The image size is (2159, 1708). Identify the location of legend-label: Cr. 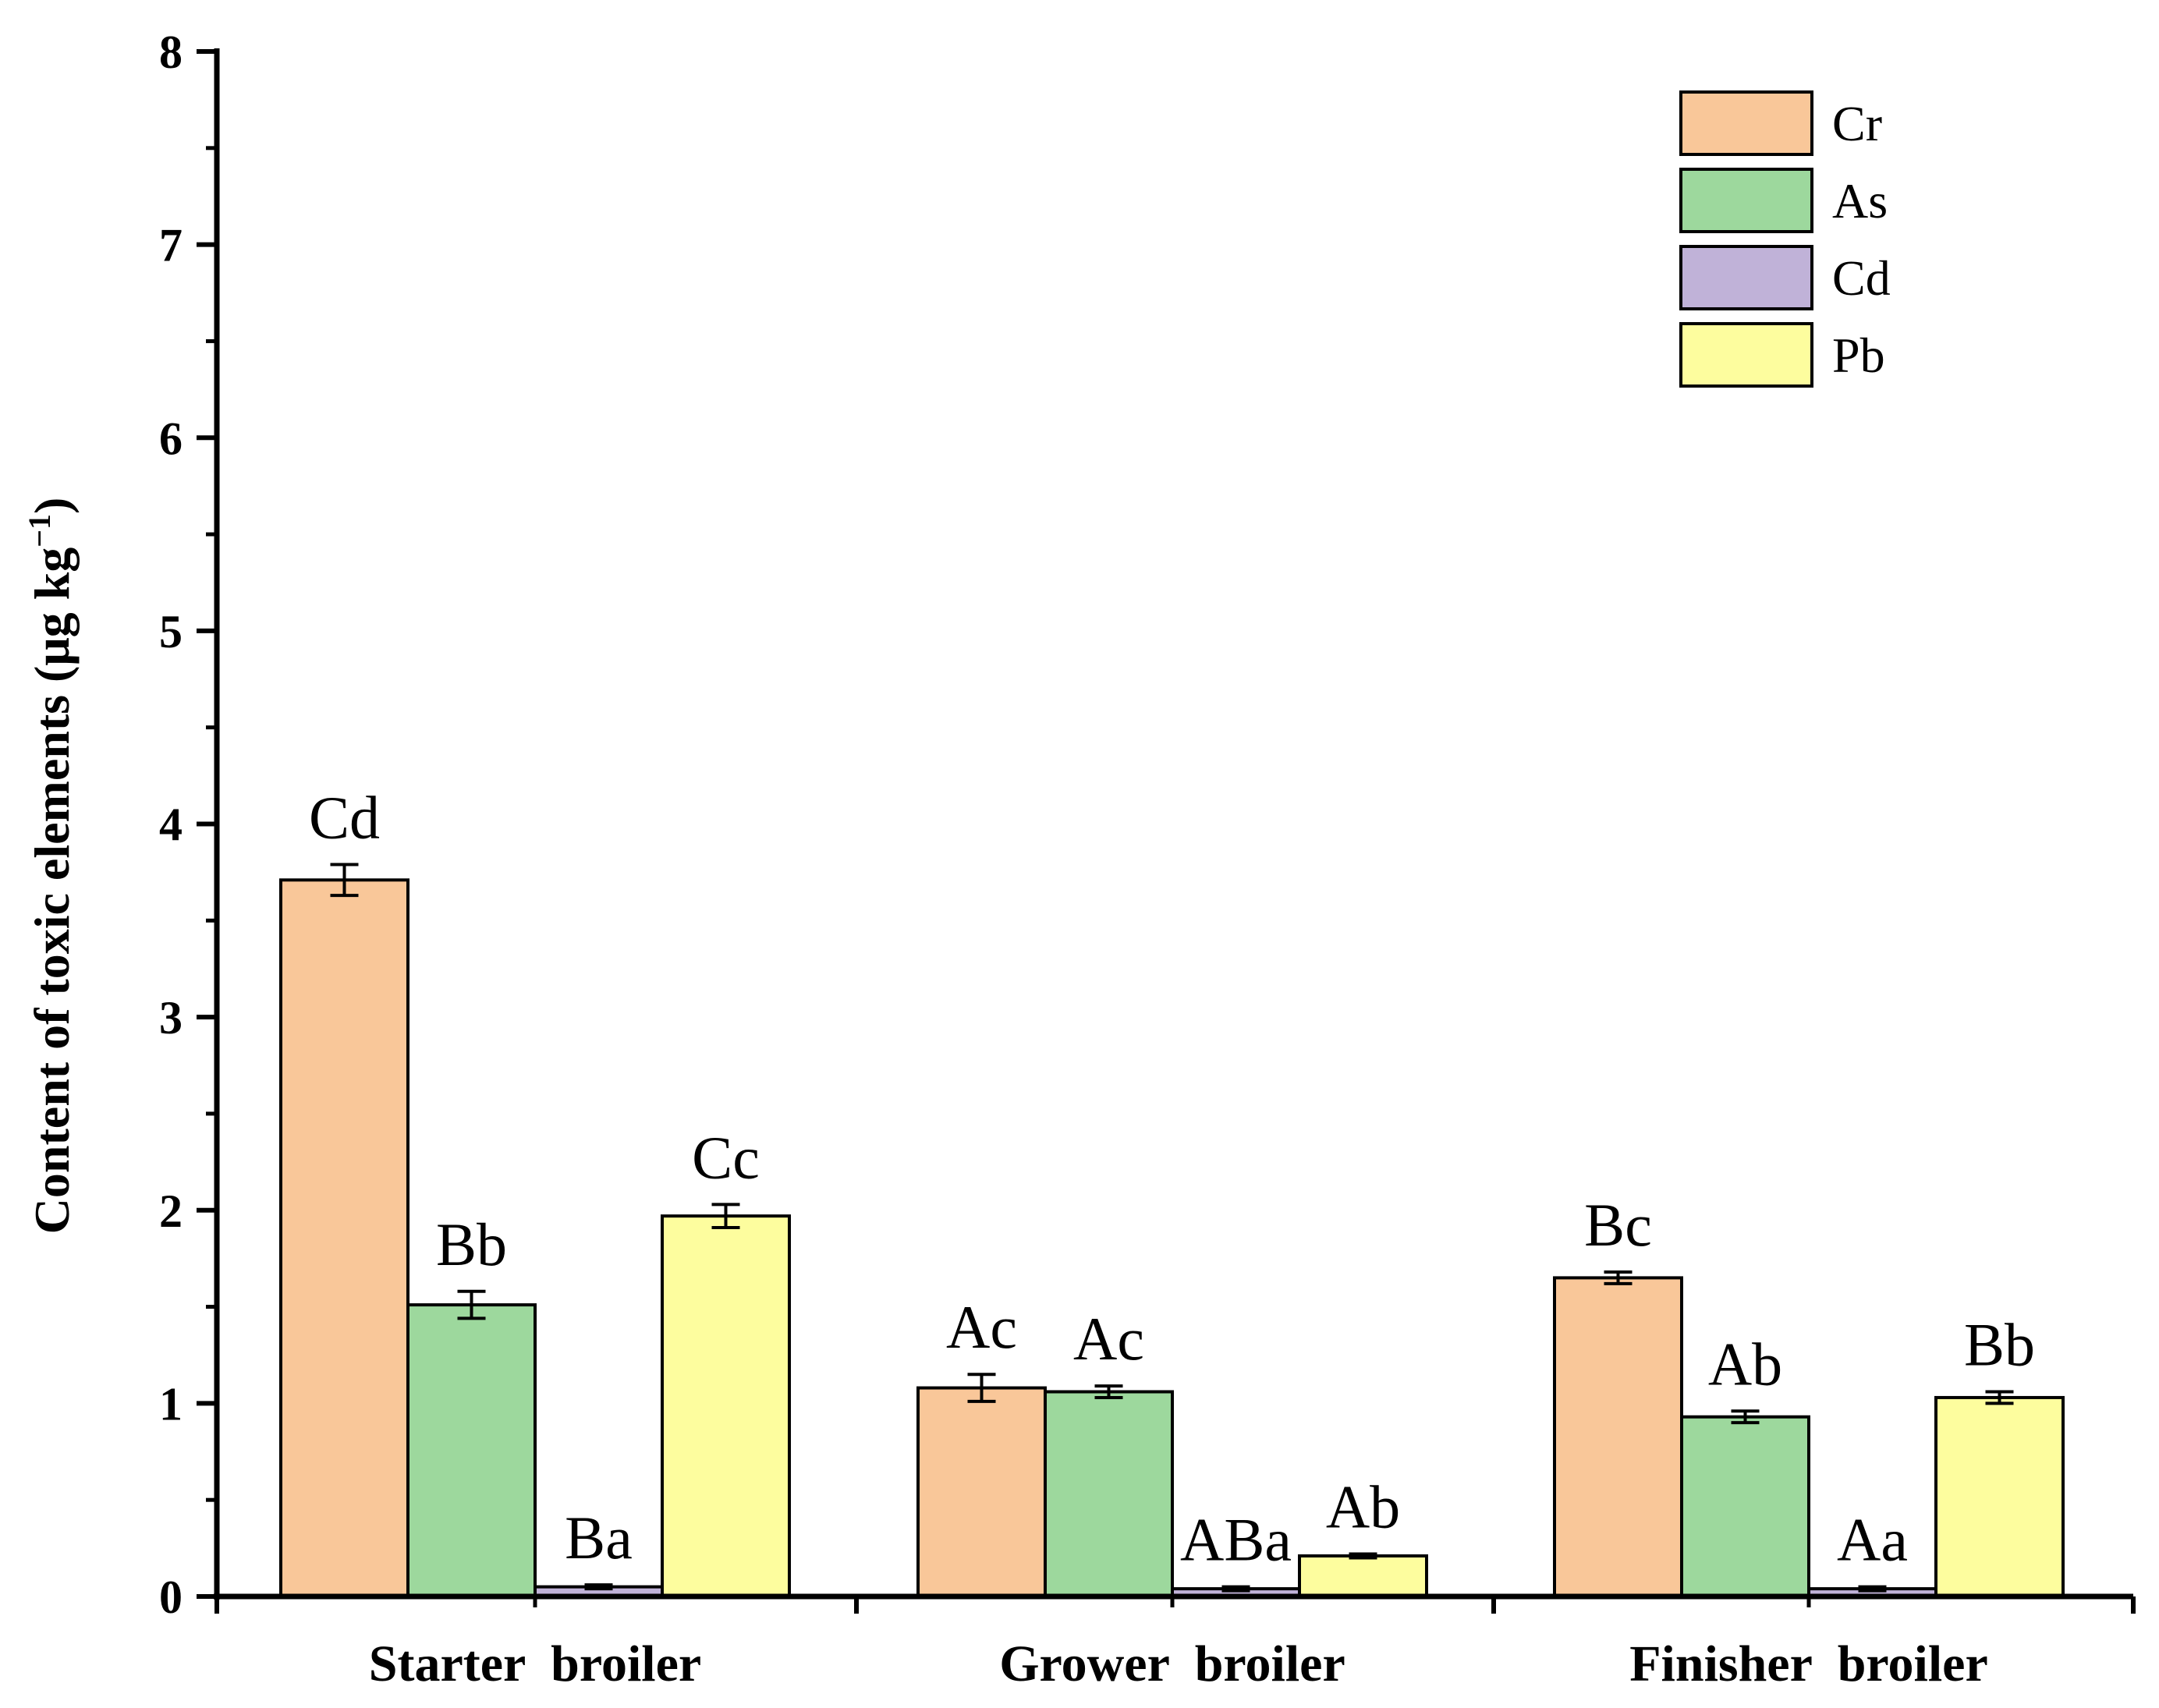
(1857, 123).